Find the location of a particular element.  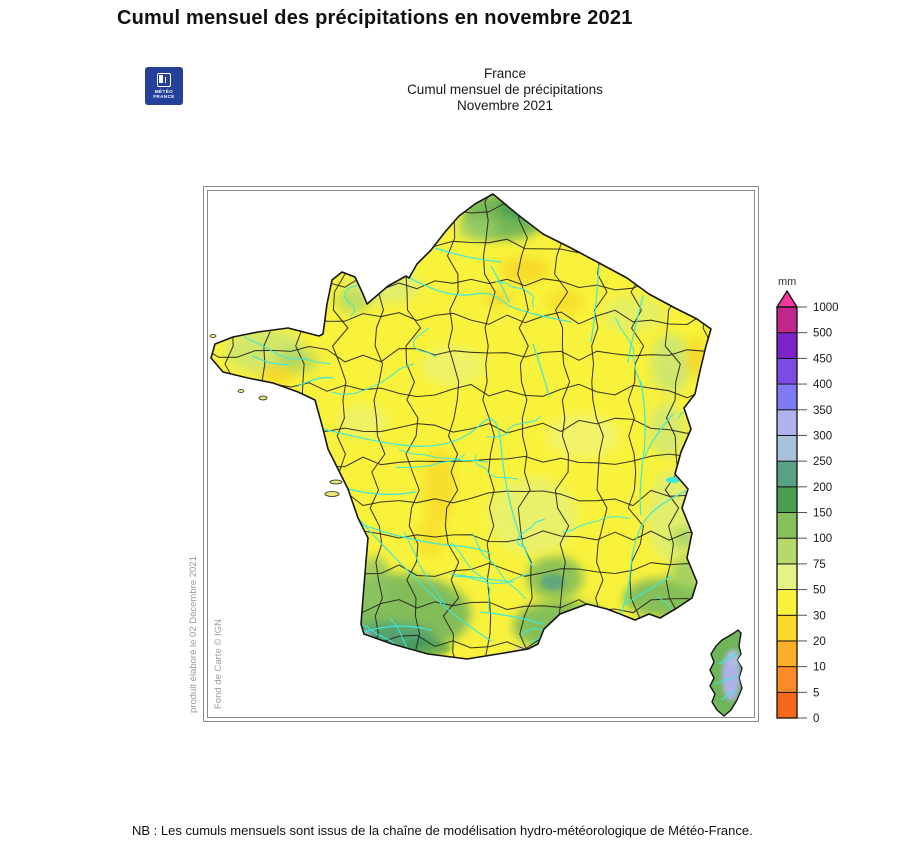

legend-tick-label: 250 is located at coordinates (822, 462).